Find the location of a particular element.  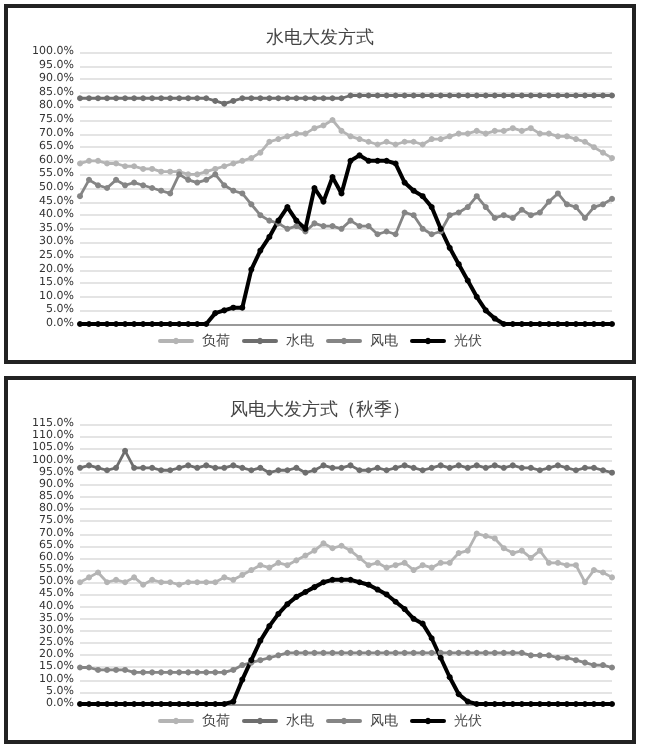

chart-title: 风电大发方式（秋季） is located at coordinates (320, 410).